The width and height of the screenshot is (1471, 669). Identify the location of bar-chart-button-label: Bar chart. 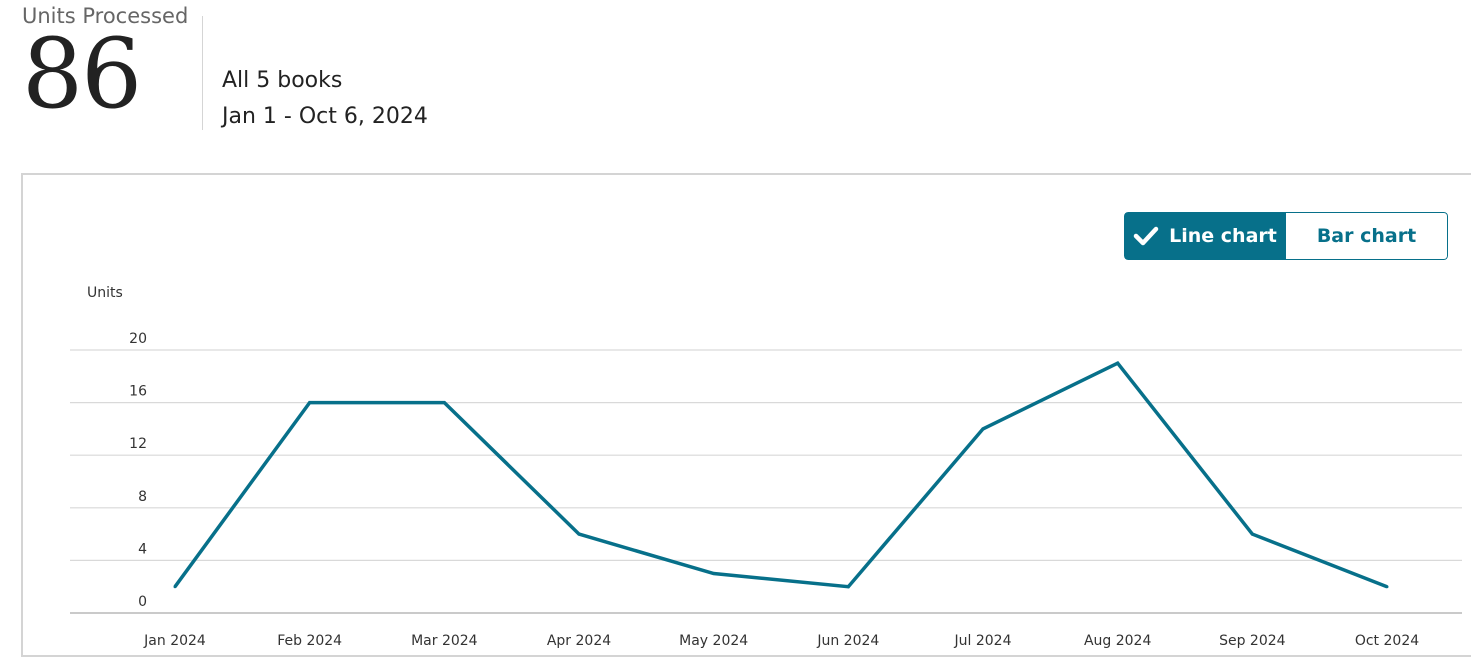
(1366, 236).